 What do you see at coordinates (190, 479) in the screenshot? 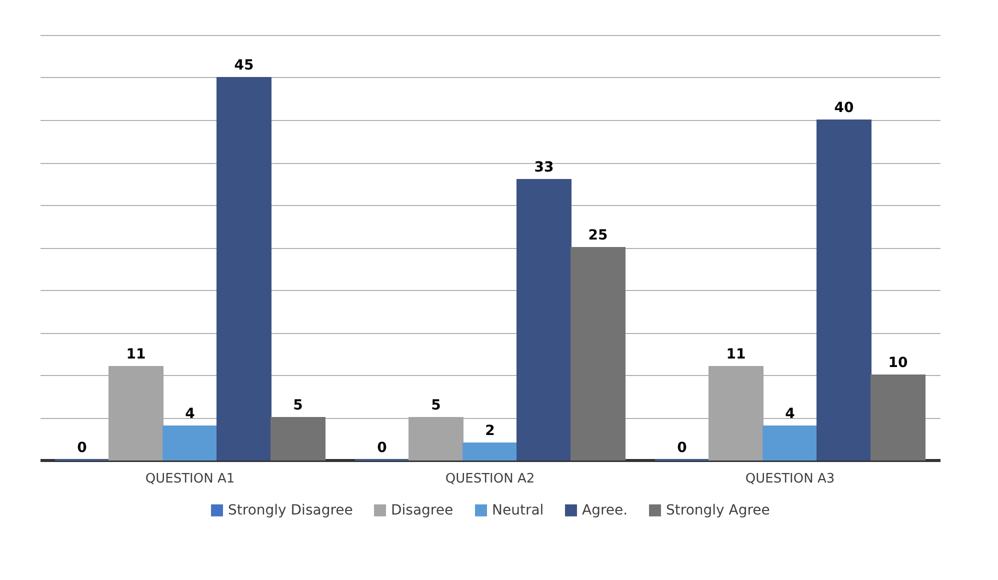
I see `x-tick-label: QUESTION A1` at bounding box center [190, 479].